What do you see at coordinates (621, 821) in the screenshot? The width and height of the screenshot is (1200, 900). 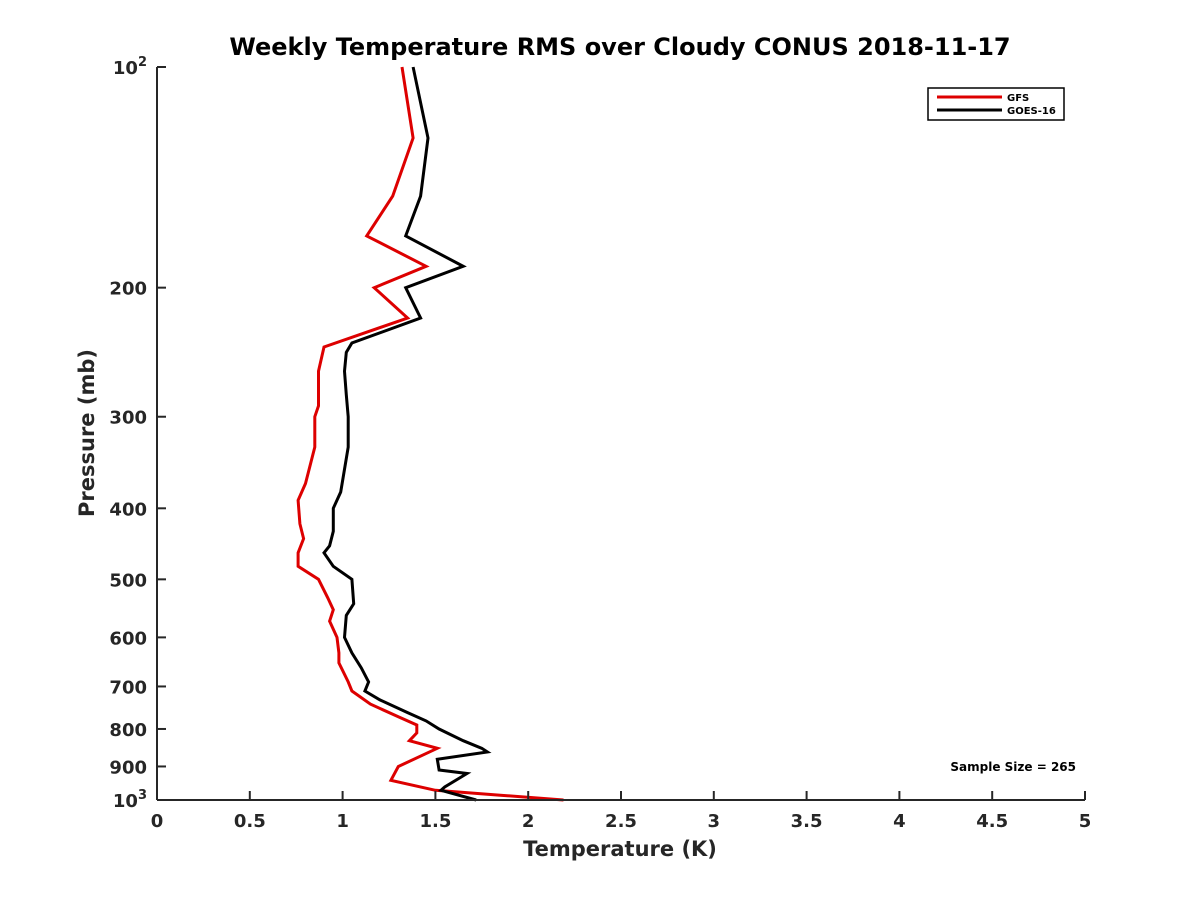 I see `x-tick-label: 2.5` at bounding box center [621, 821].